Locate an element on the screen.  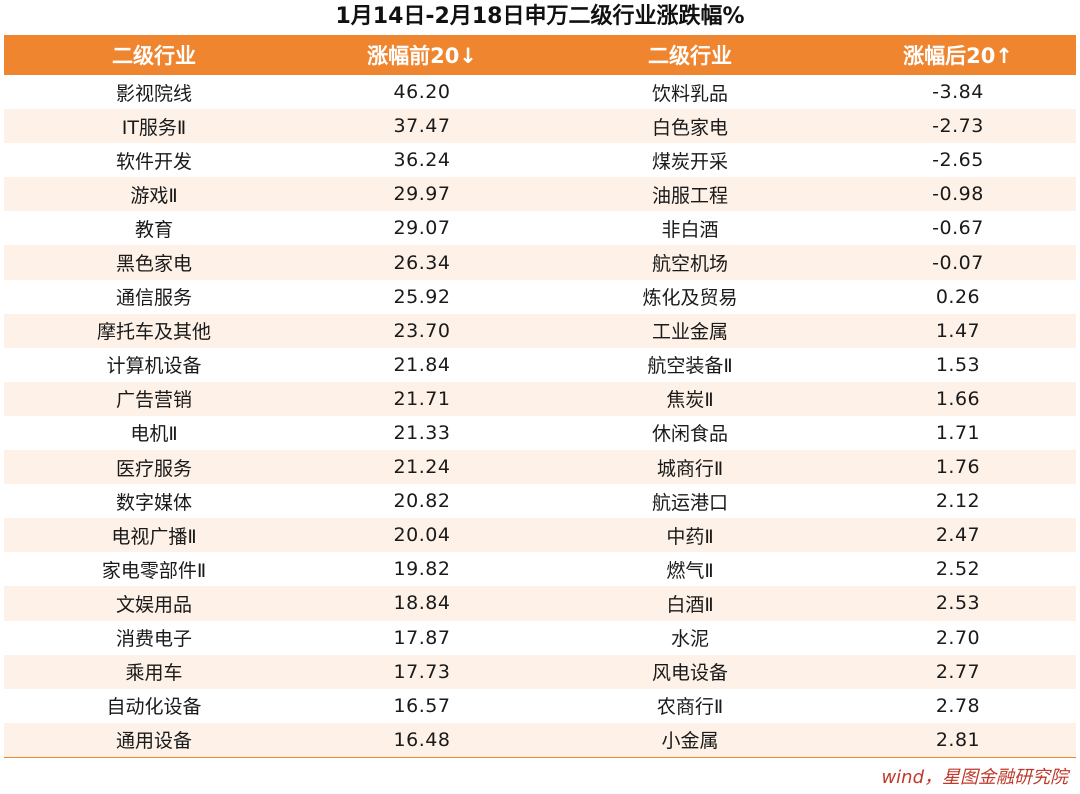
table-row: 电机Ⅱ 21.33 休闲食品 1.71 is located at coordinates (540, 433).